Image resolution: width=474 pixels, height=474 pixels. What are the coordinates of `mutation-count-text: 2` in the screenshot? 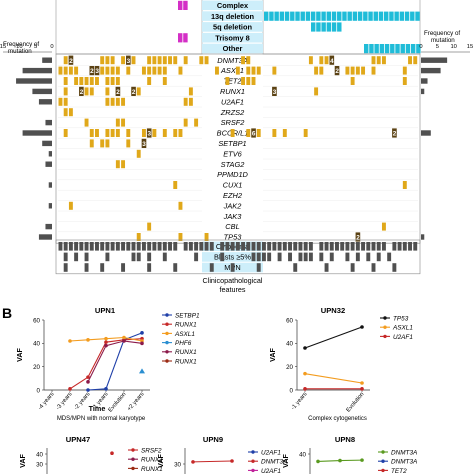 It's located at (92, 71).